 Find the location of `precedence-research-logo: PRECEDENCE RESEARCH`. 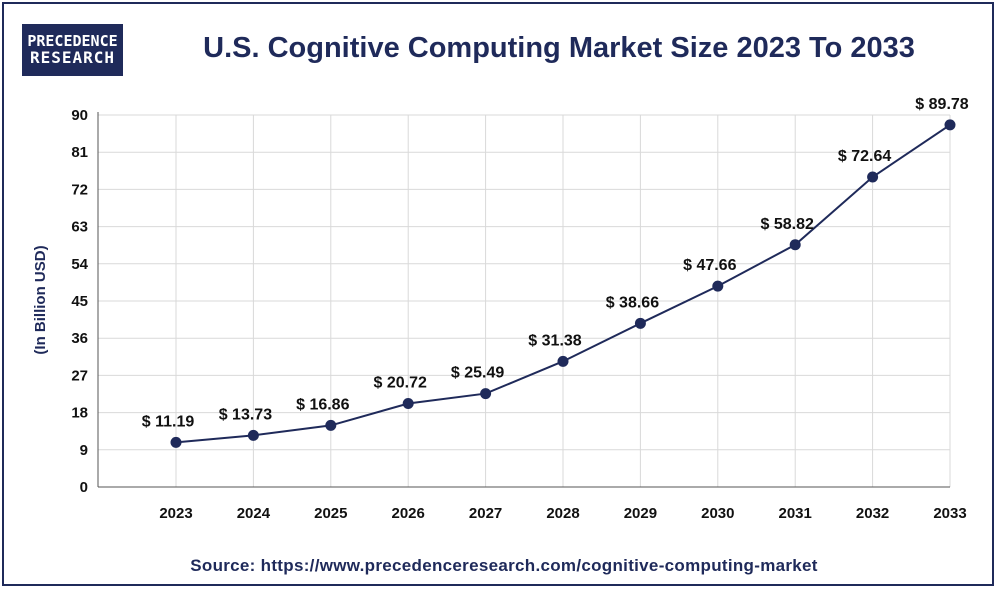

precedence-research-logo: PRECEDENCE RESEARCH is located at coordinates (72, 50).